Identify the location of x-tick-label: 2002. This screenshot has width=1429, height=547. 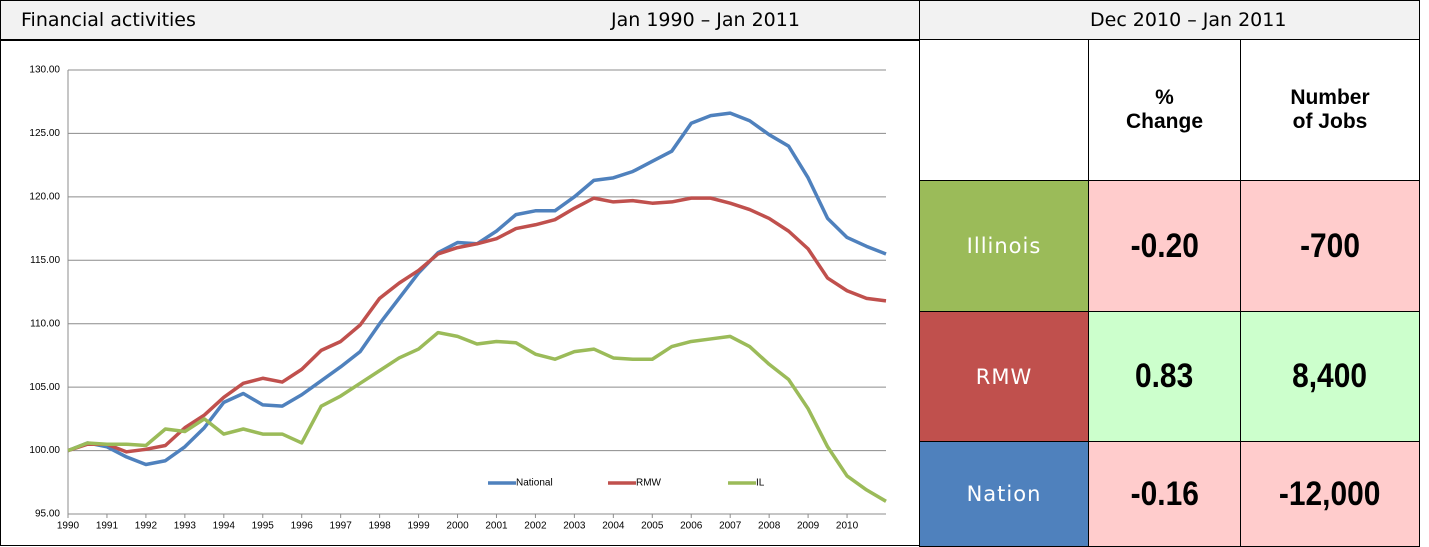
(535, 526).